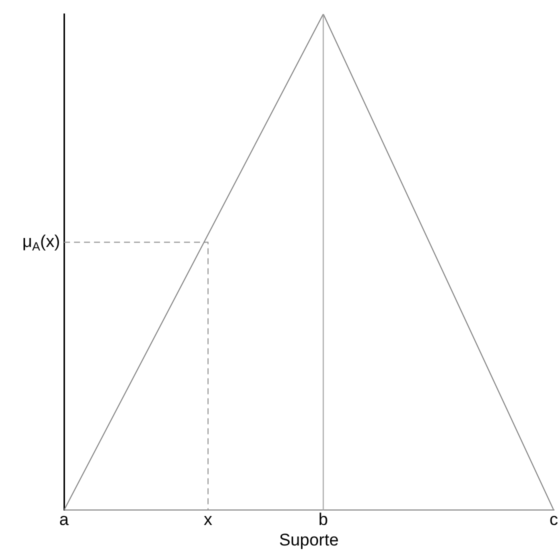  I want to click on x-tick-label: x, so click(208, 520).